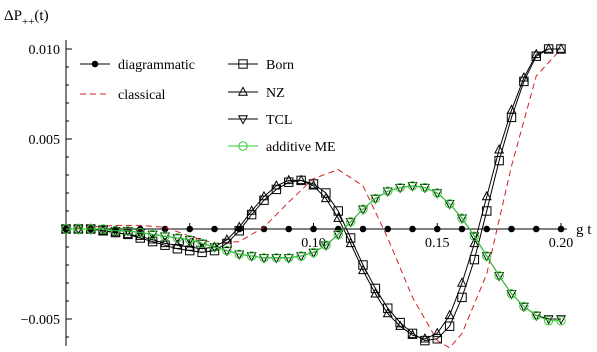 The image size is (597, 352). What do you see at coordinates (584, 230) in the screenshot?
I see `x-axis-title: g t` at bounding box center [584, 230].